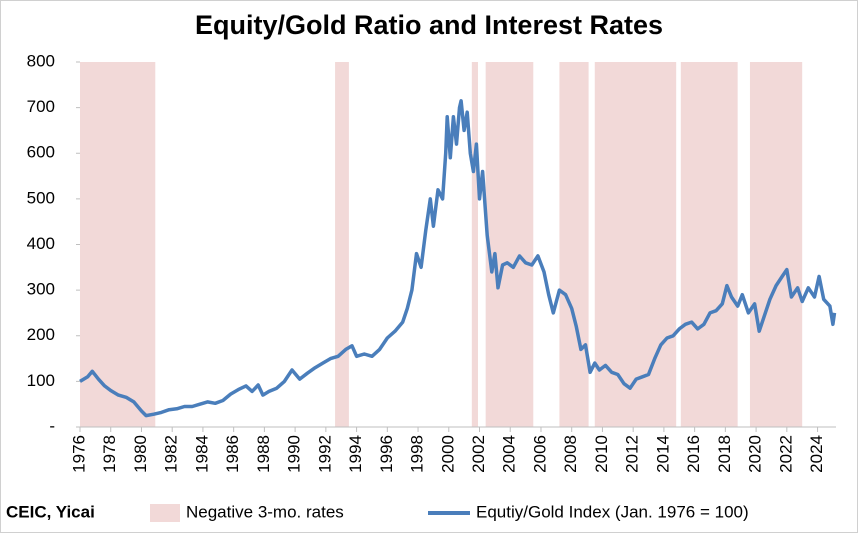 The image size is (858, 533). Describe the element at coordinates (693, 454) in the screenshot. I see `x-tick-label: 2016` at that location.